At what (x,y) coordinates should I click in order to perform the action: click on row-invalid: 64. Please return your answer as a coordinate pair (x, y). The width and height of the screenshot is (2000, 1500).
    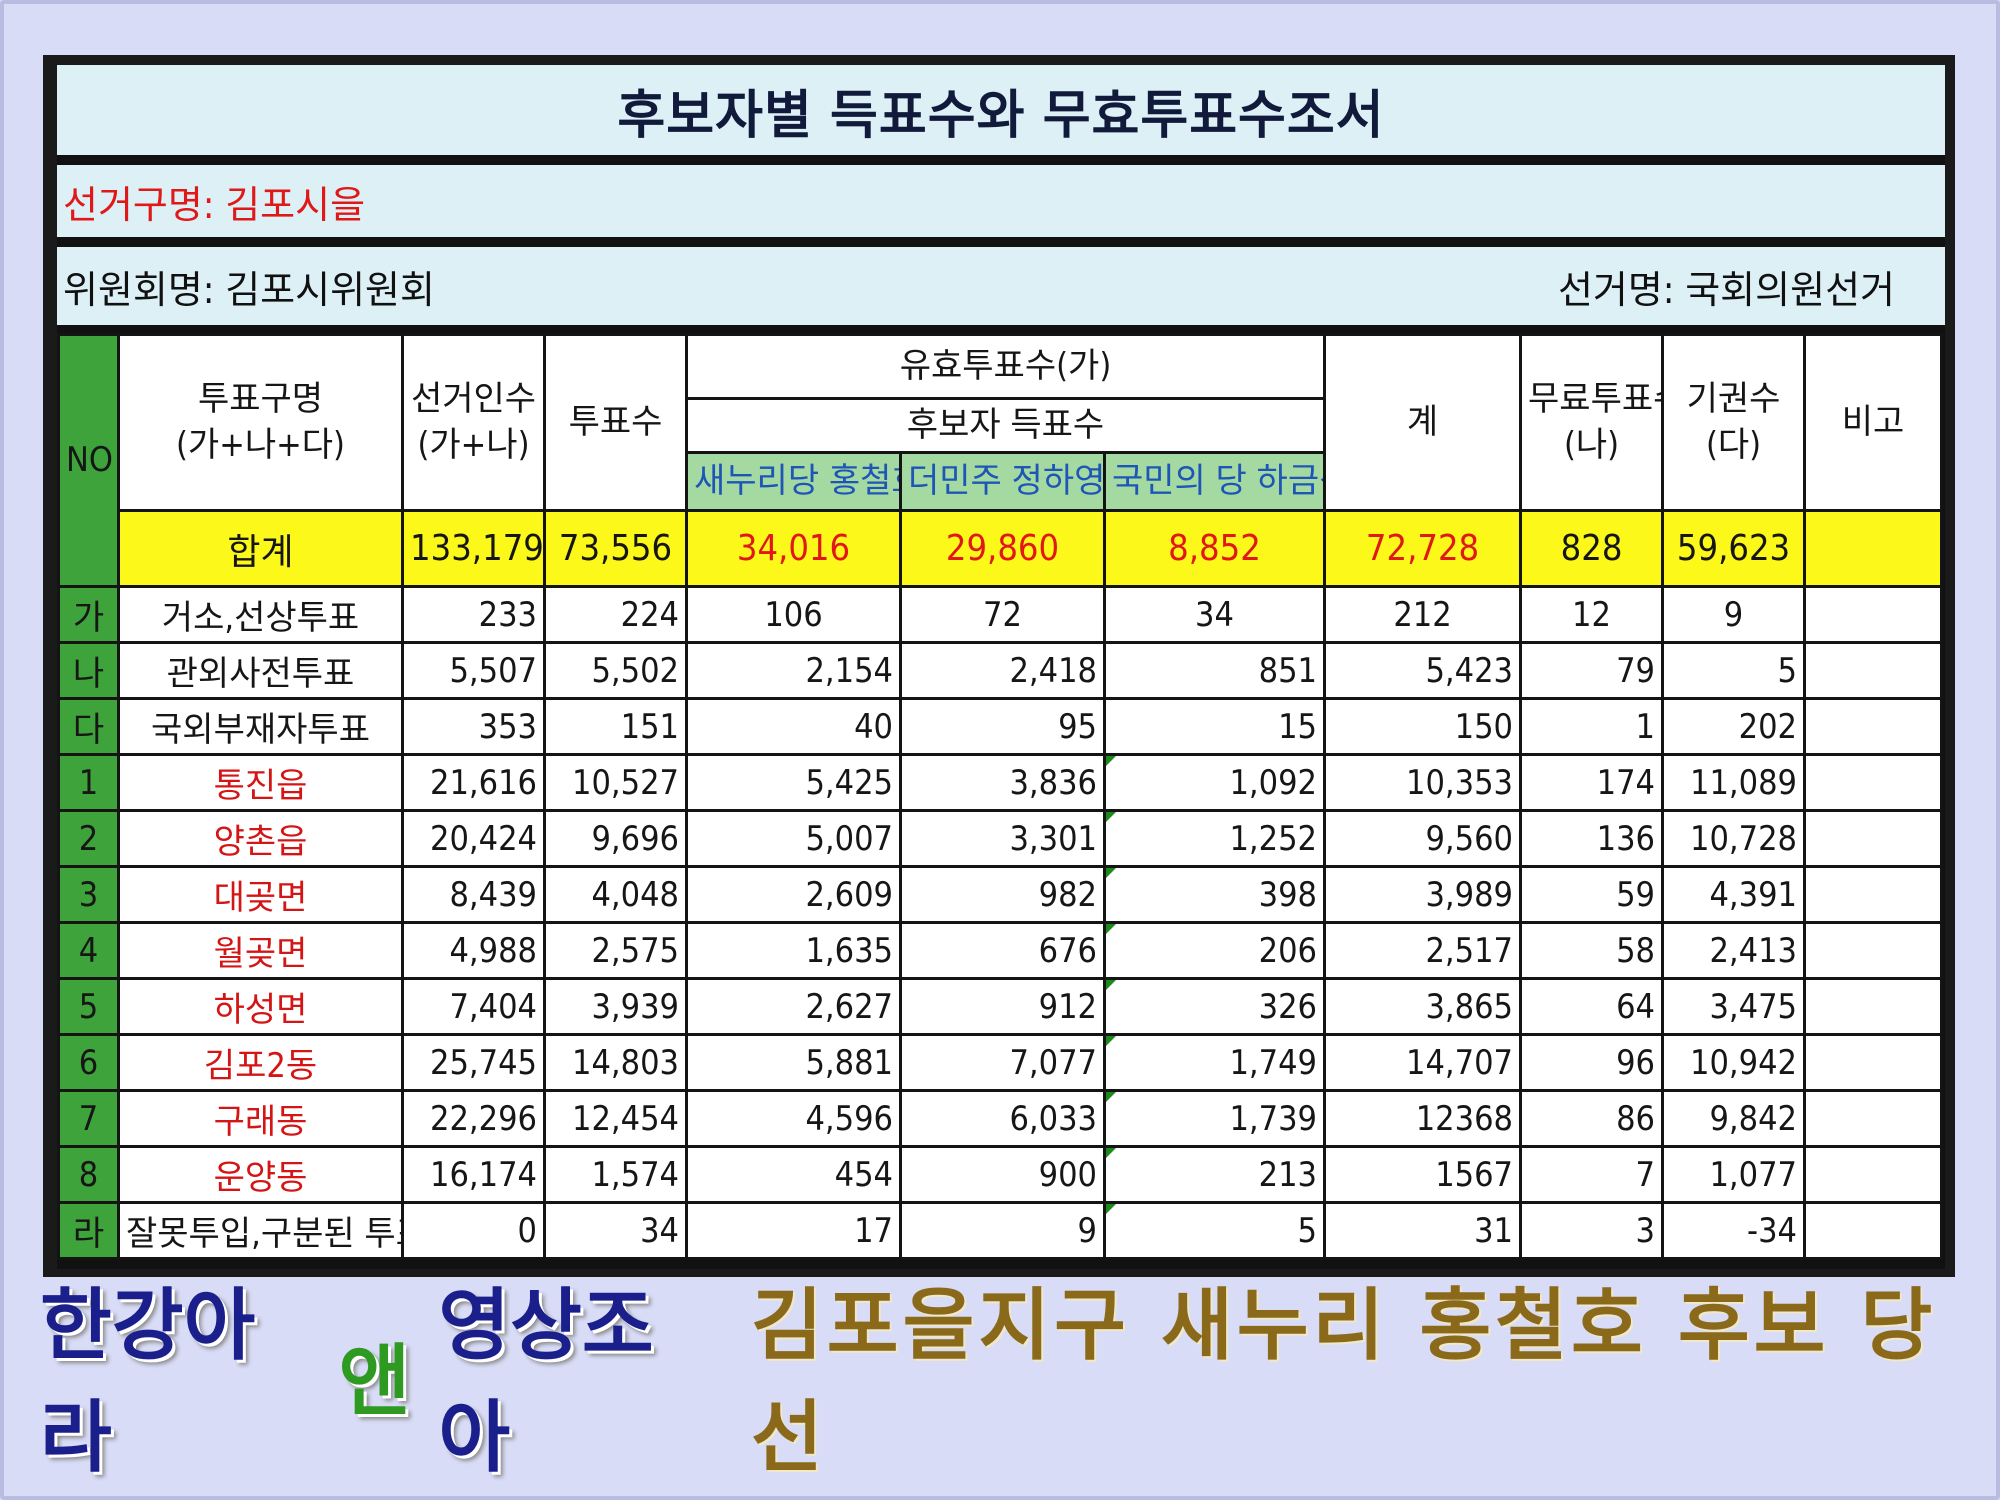
    Looking at the image, I should click on (1592, 1006).